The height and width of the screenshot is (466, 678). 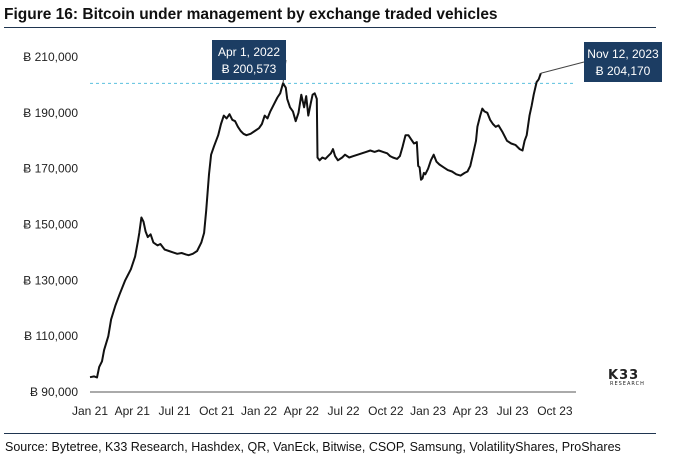 What do you see at coordinates (555, 411) in the screenshot?
I see `x-tick-label: Oct 23` at bounding box center [555, 411].